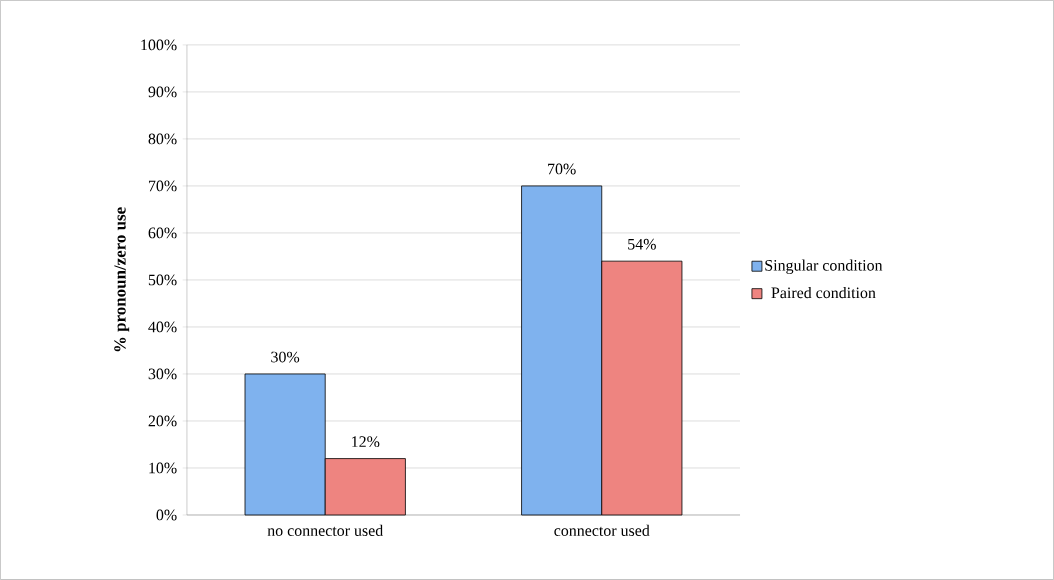 This screenshot has width=1054, height=580. I want to click on y-tick-label: 60%, so click(162, 233).